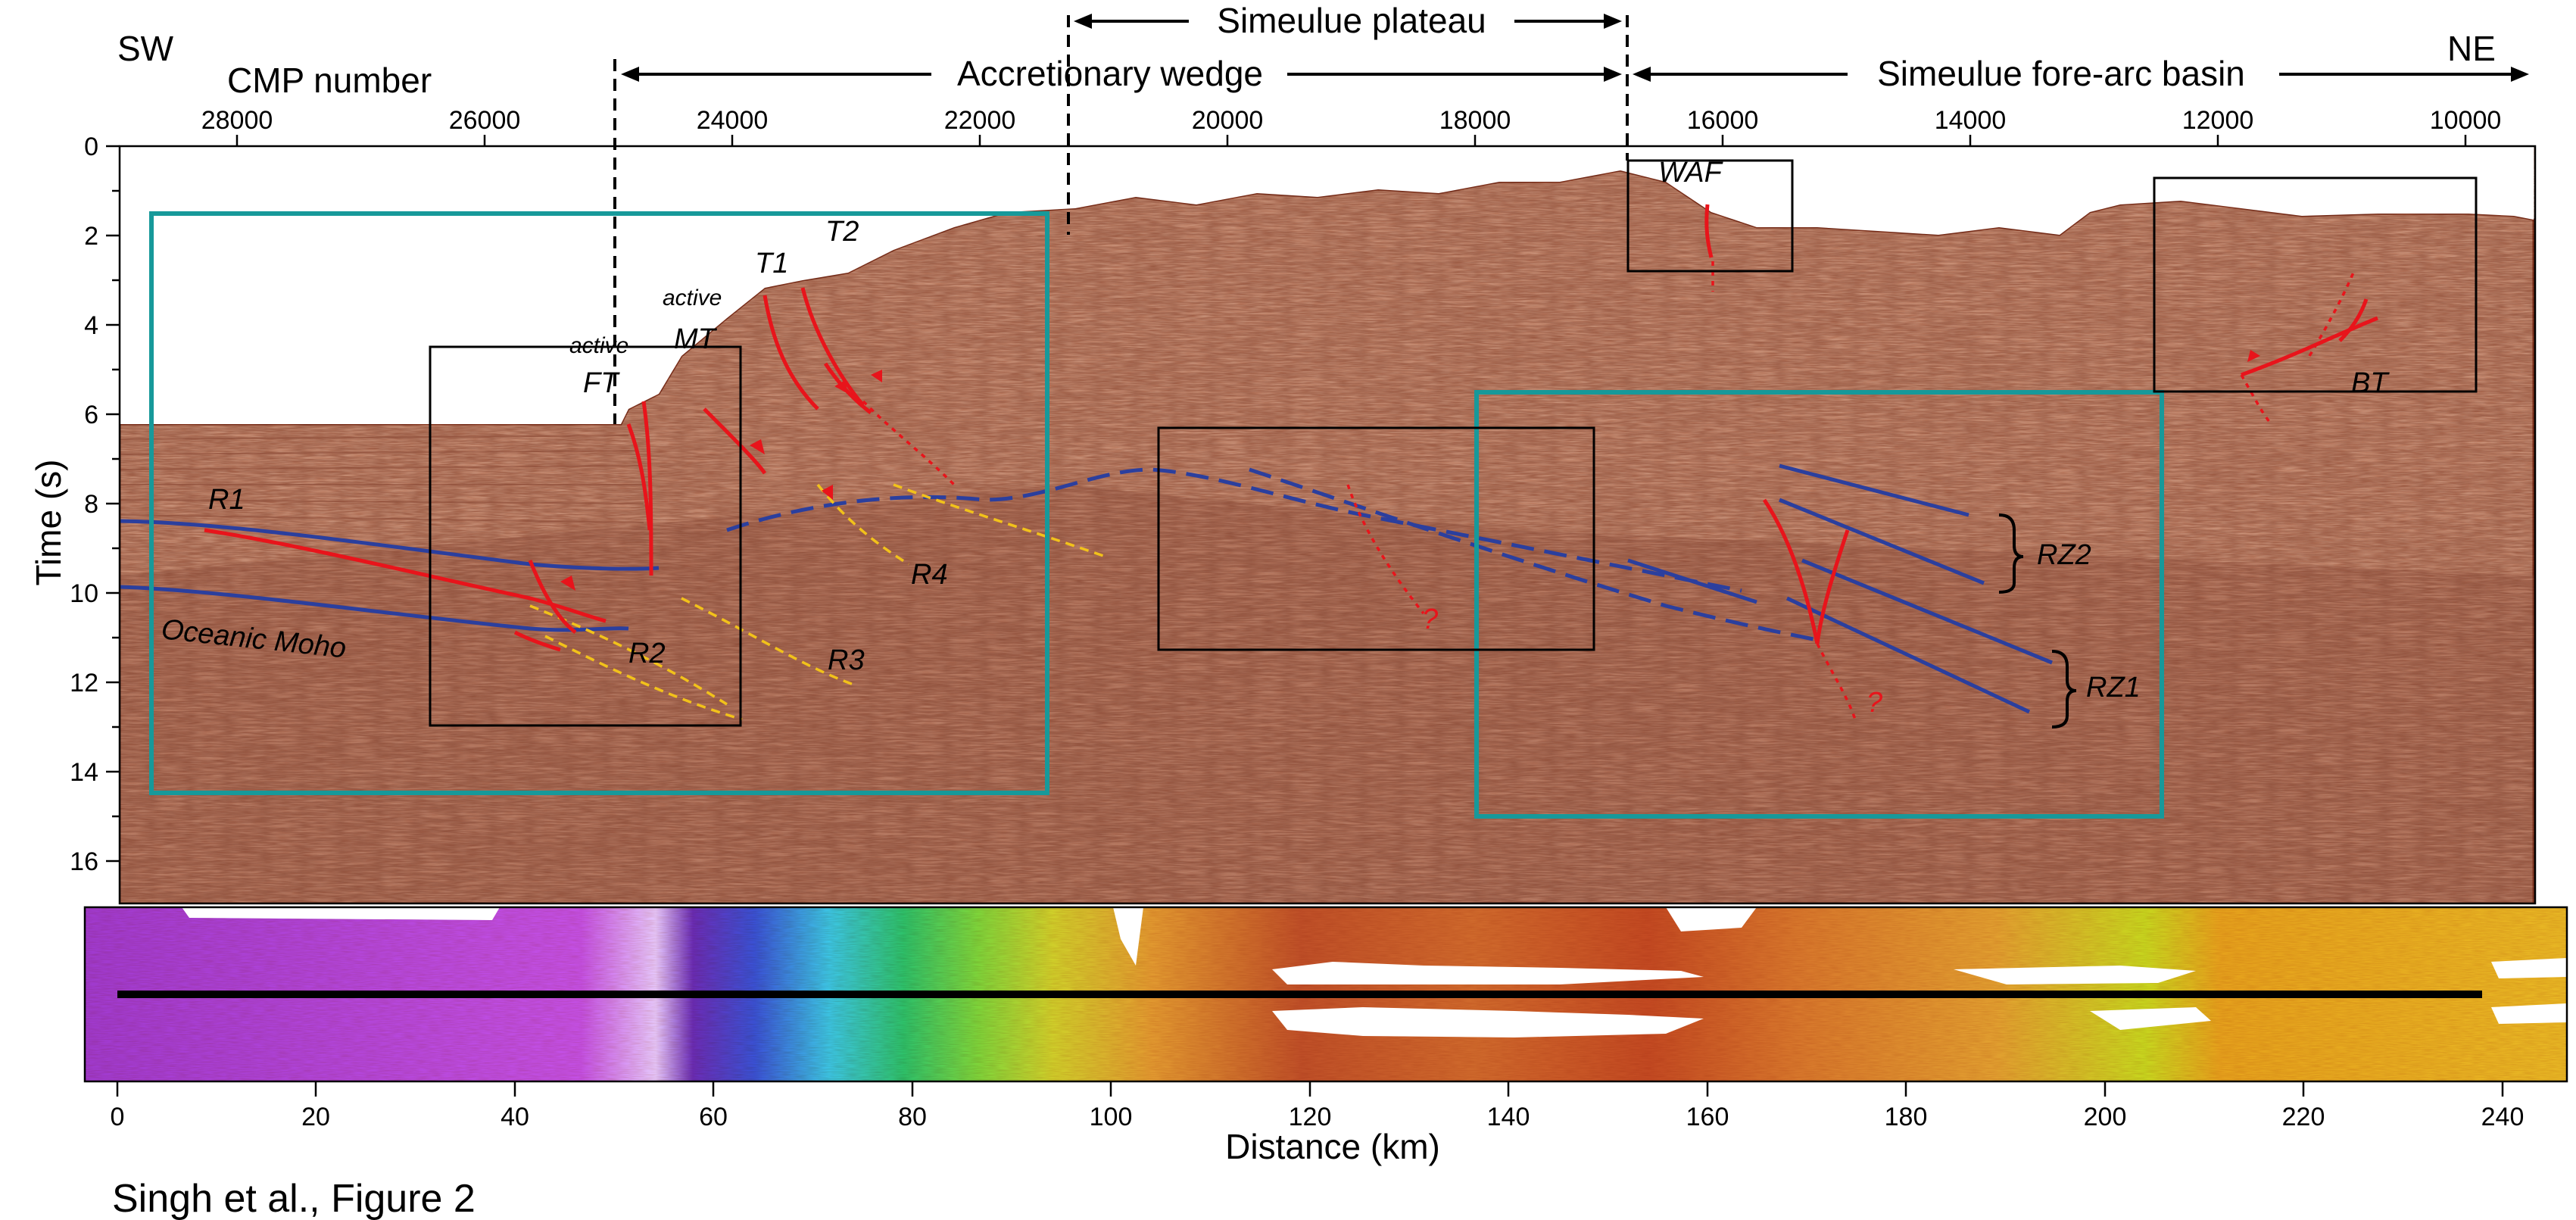 The image size is (2576, 1220). What do you see at coordinates (405, 575) in the screenshot?
I see `r1-fault` at bounding box center [405, 575].